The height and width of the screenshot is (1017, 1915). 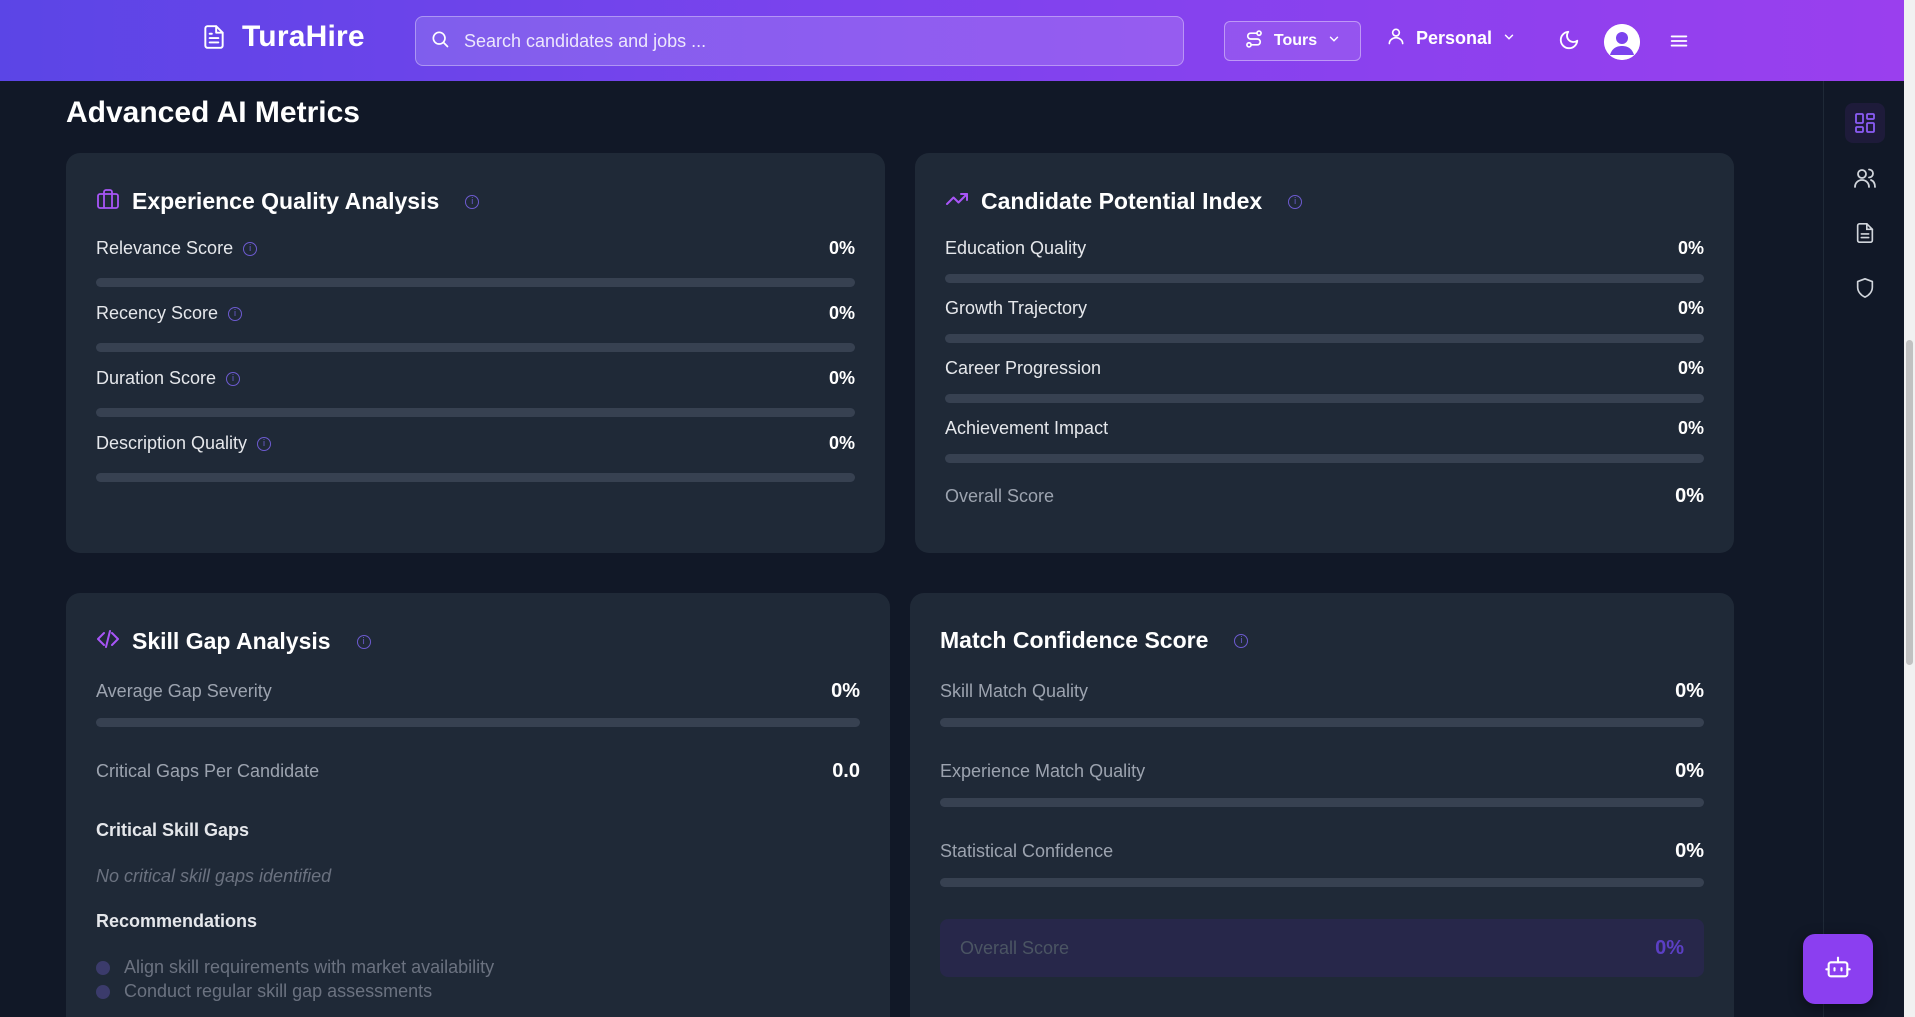 What do you see at coordinates (1016, 248) in the screenshot?
I see `metric-label: Education Quality` at bounding box center [1016, 248].